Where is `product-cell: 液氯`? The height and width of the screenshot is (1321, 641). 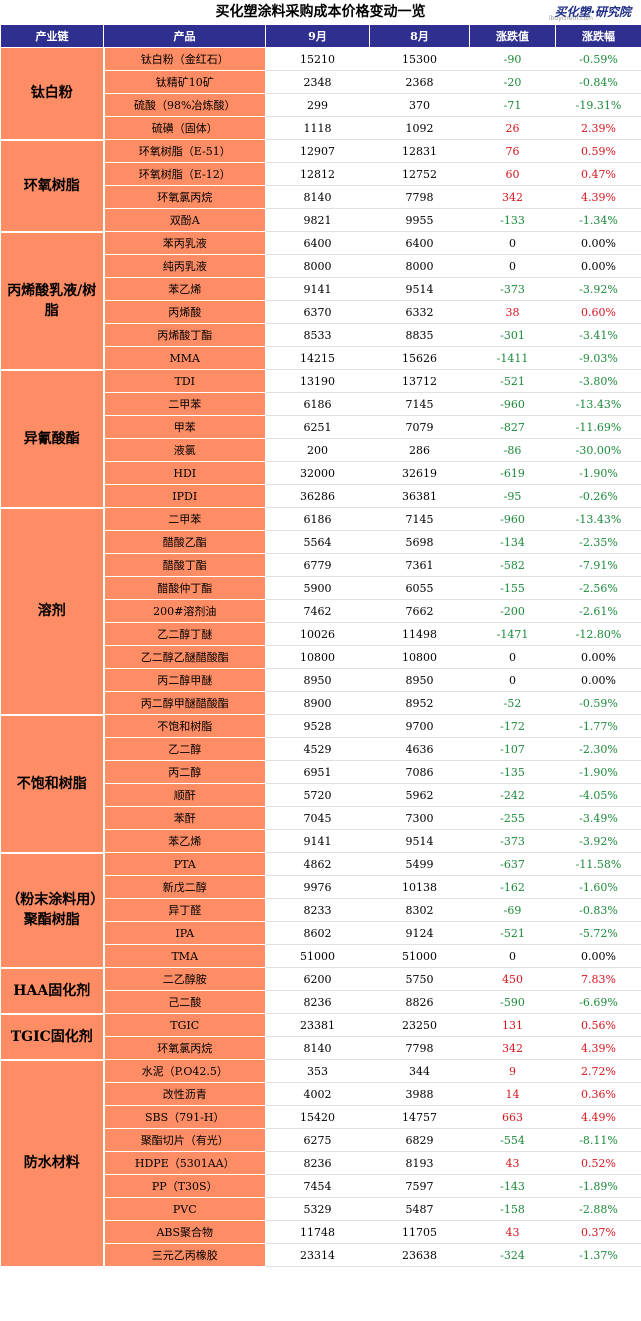 product-cell: 液氯 is located at coordinates (184, 450).